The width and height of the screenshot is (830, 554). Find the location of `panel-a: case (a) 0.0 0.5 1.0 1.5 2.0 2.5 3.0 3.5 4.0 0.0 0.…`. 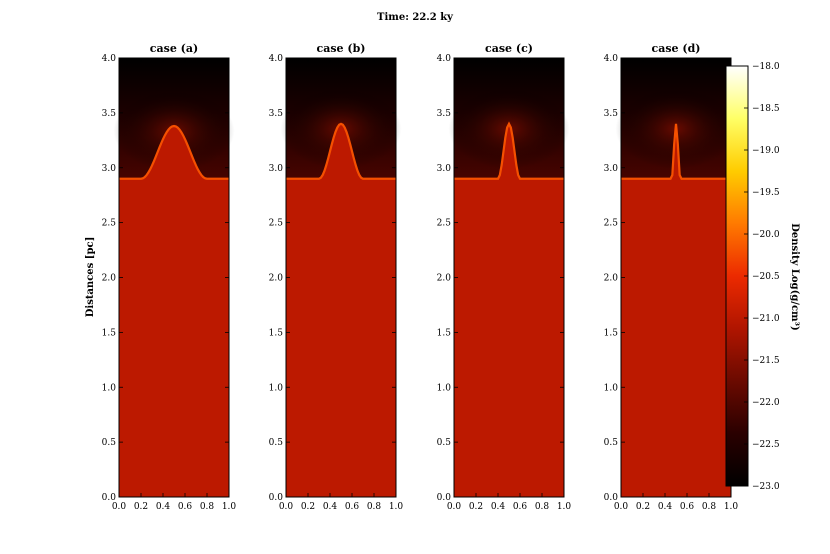

panel-a: case (a) 0.0 0.5 1.0 1.5 2.0 2.5 3.0 3.5 4.0 0.0 0.… is located at coordinates (169, 277).